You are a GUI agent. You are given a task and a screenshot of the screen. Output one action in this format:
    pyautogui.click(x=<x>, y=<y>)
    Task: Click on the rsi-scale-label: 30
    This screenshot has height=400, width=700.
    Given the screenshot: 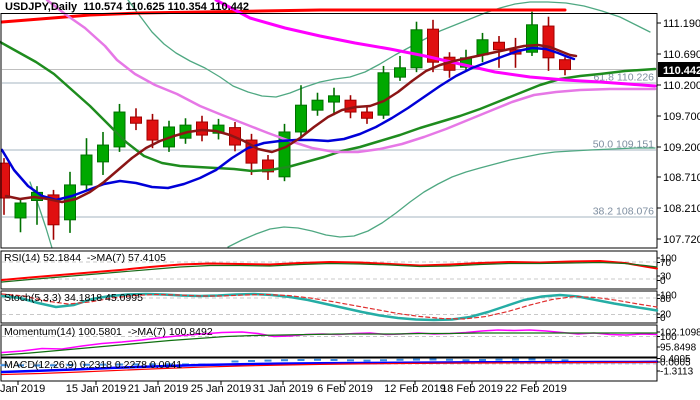 What is the action you would take?
    pyautogui.click(x=666, y=277)
    